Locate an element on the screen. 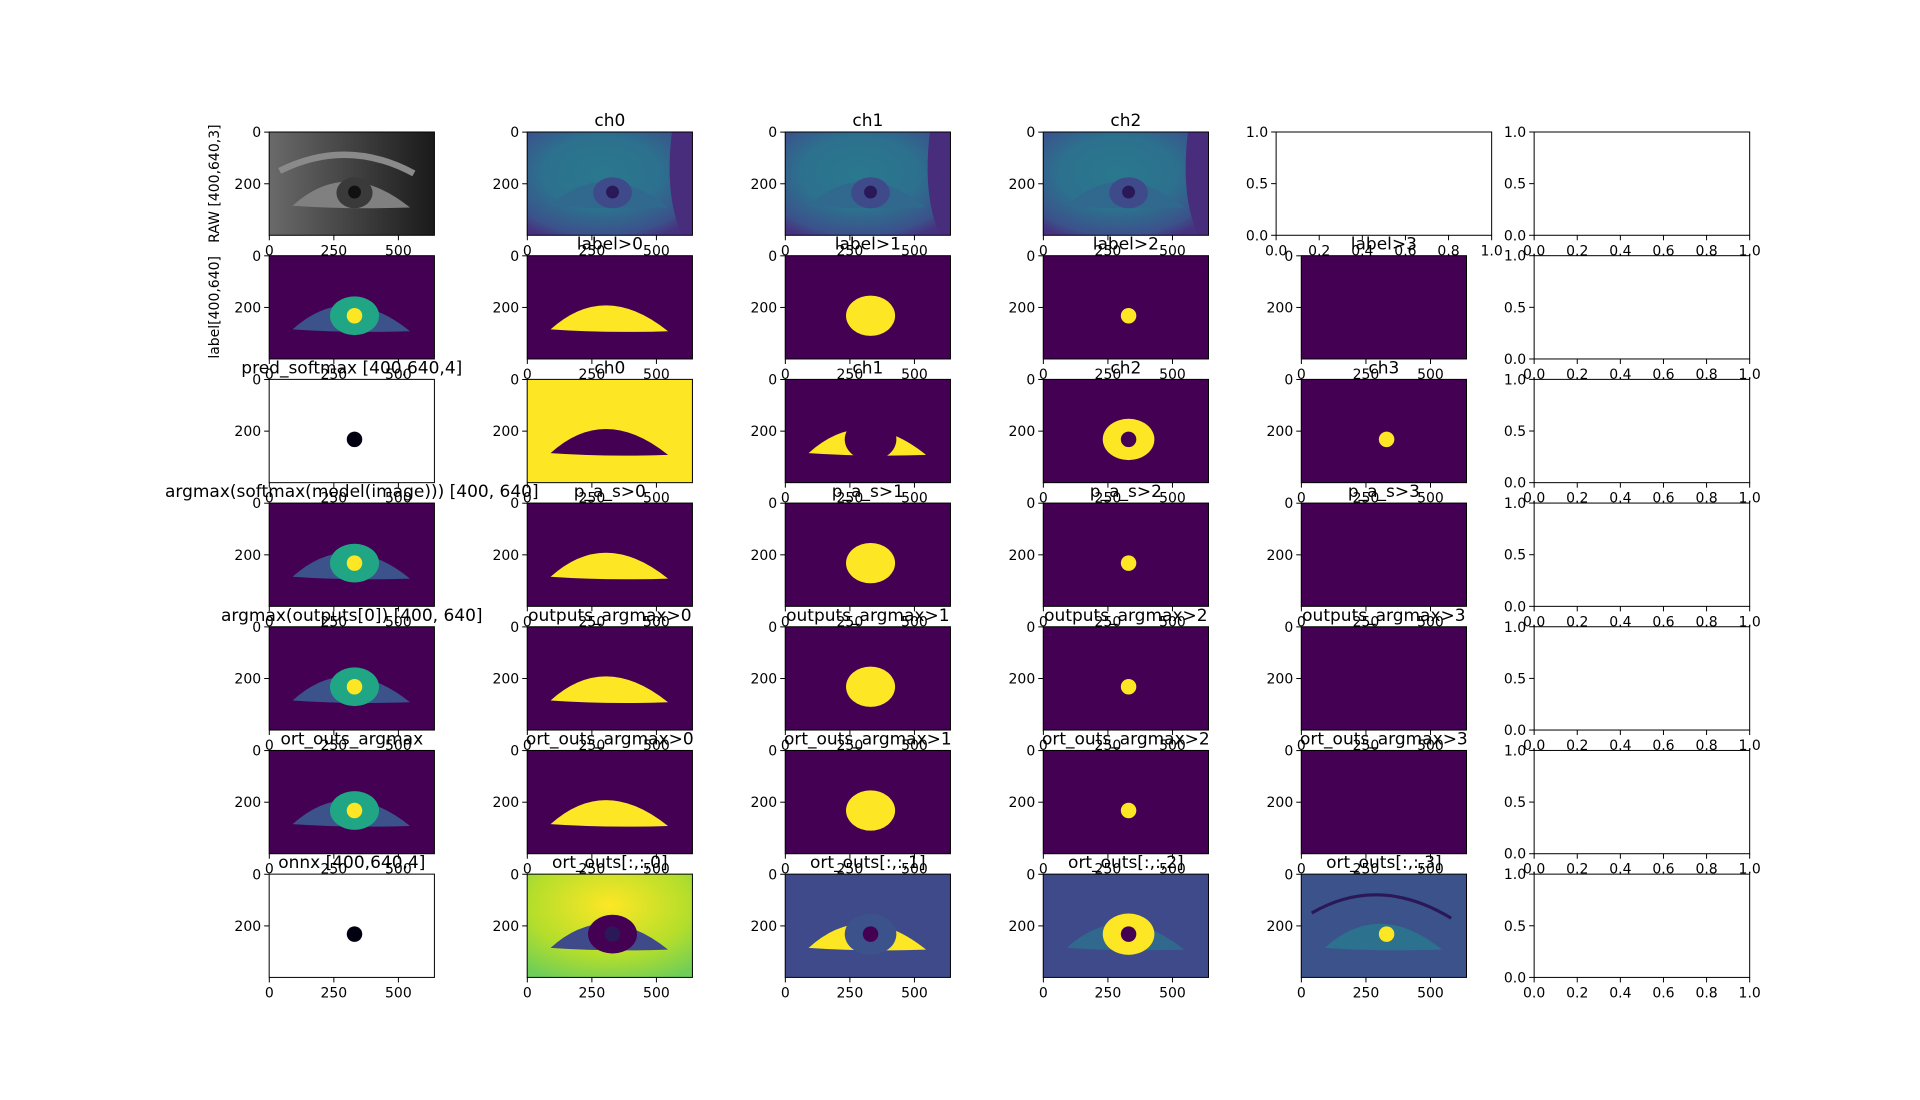  subplot-title: label>0 is located at coordinates (610, 245).